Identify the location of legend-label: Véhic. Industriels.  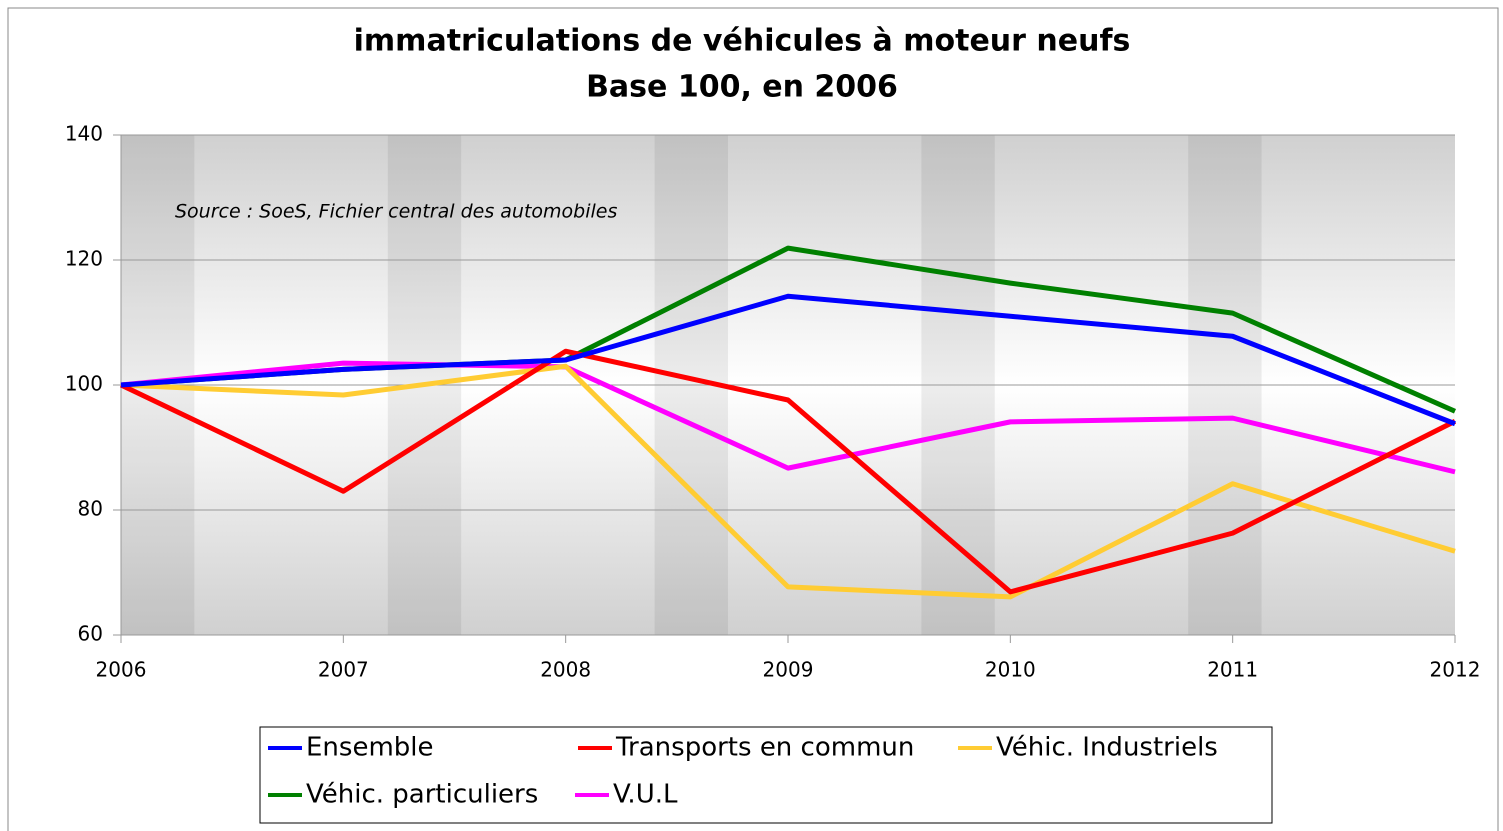
(1107, 748).